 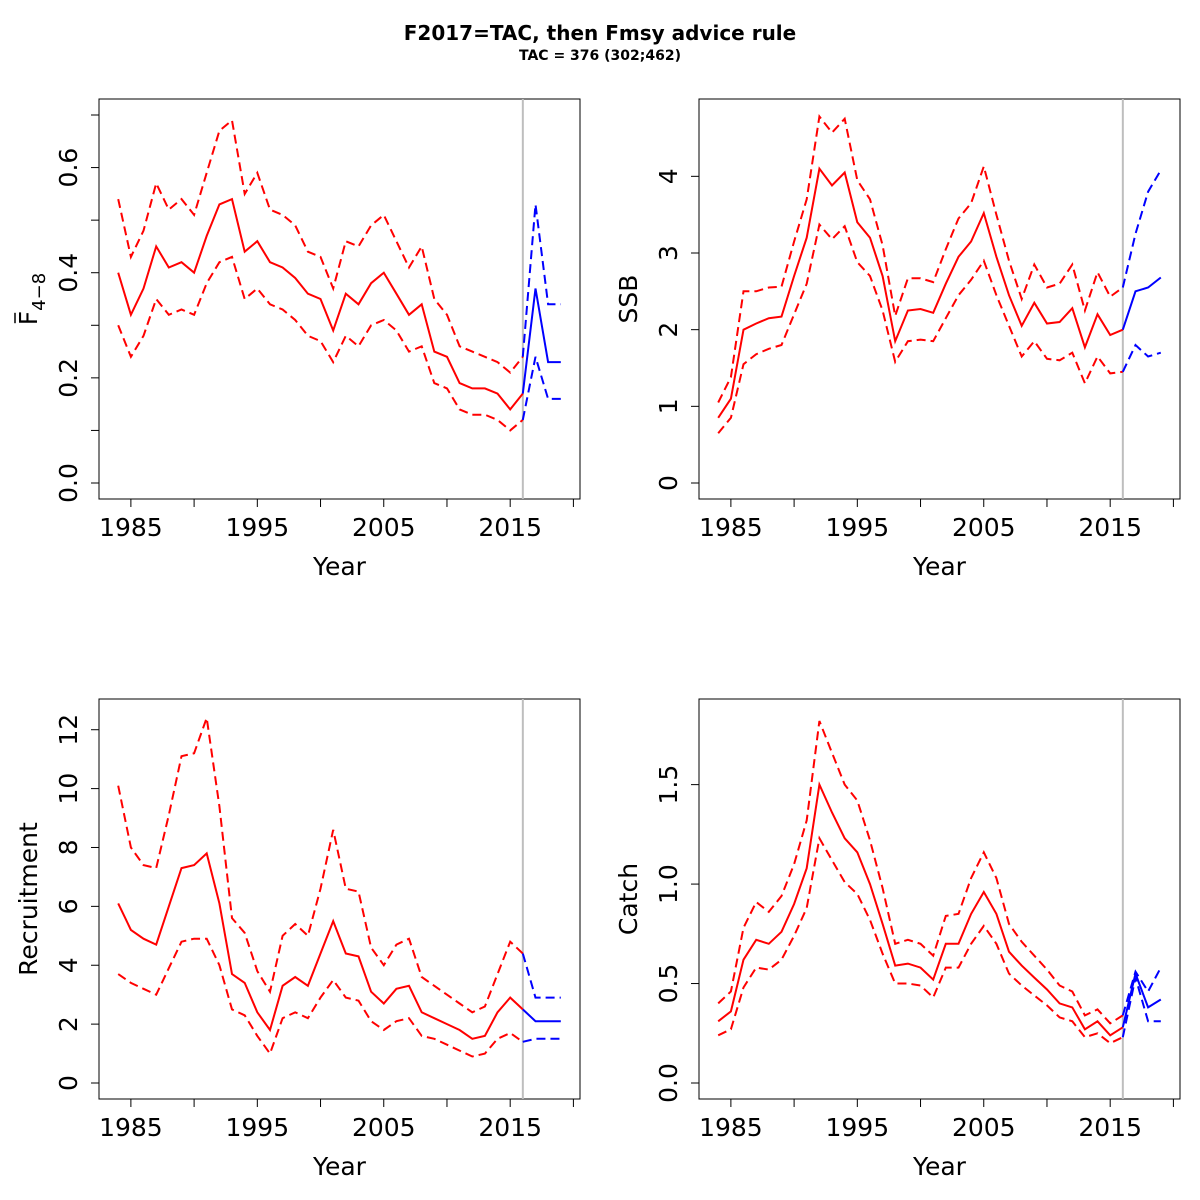 I want to click on y-tick-label: 0.6, so click(x=68, y=168).